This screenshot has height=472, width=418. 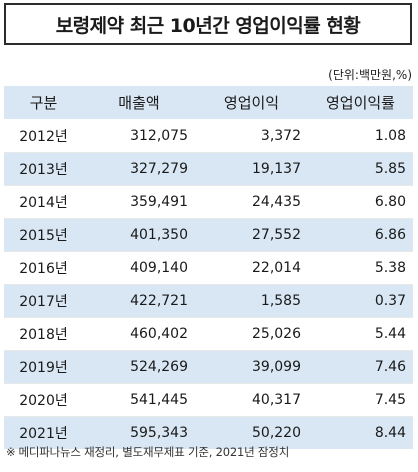 I want to click on source-footnote: ※ 메디파나뉴스 재정리, 별도재무제표 기준, 2021년 잠정치, so click(x=147, y=452).